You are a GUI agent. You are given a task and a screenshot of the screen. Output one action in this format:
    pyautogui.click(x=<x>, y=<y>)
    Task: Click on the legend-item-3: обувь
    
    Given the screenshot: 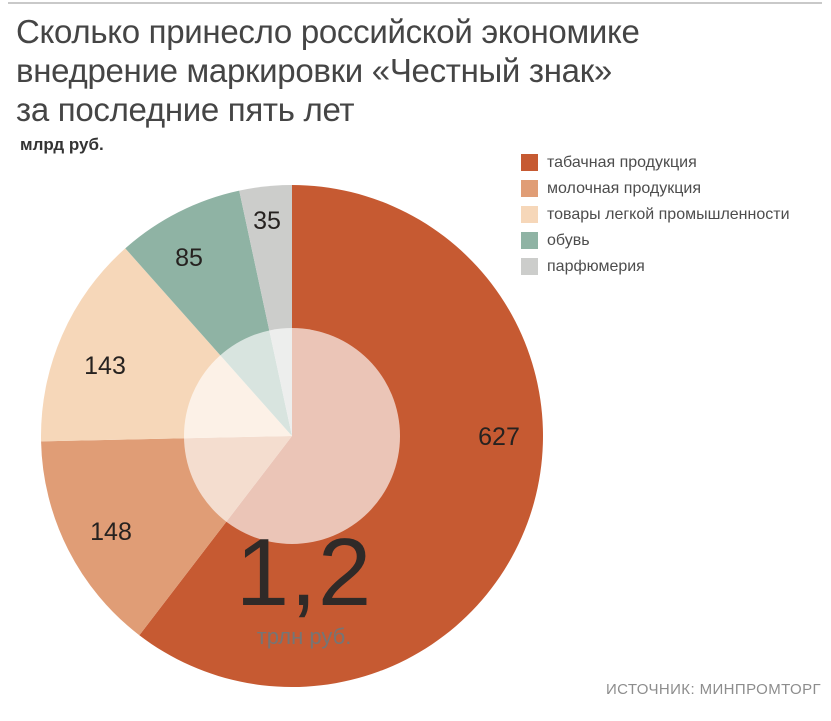 What is the action you would take?
    pyautogui.click(x=655, y=240)
    